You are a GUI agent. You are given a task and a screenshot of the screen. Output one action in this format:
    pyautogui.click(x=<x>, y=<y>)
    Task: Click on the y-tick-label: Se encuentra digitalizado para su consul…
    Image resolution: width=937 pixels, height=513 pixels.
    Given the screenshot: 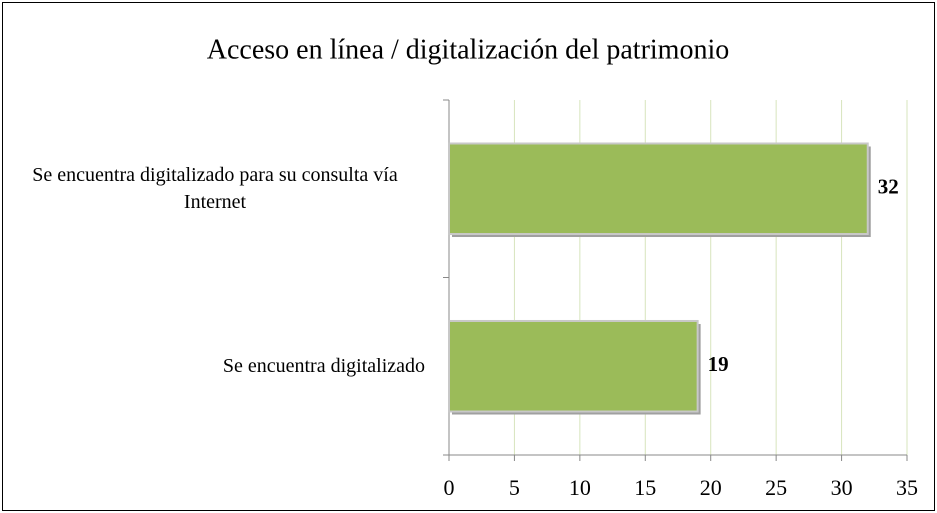 What is the action you would take?
    pyautogui.click(x=215, y=188)
    